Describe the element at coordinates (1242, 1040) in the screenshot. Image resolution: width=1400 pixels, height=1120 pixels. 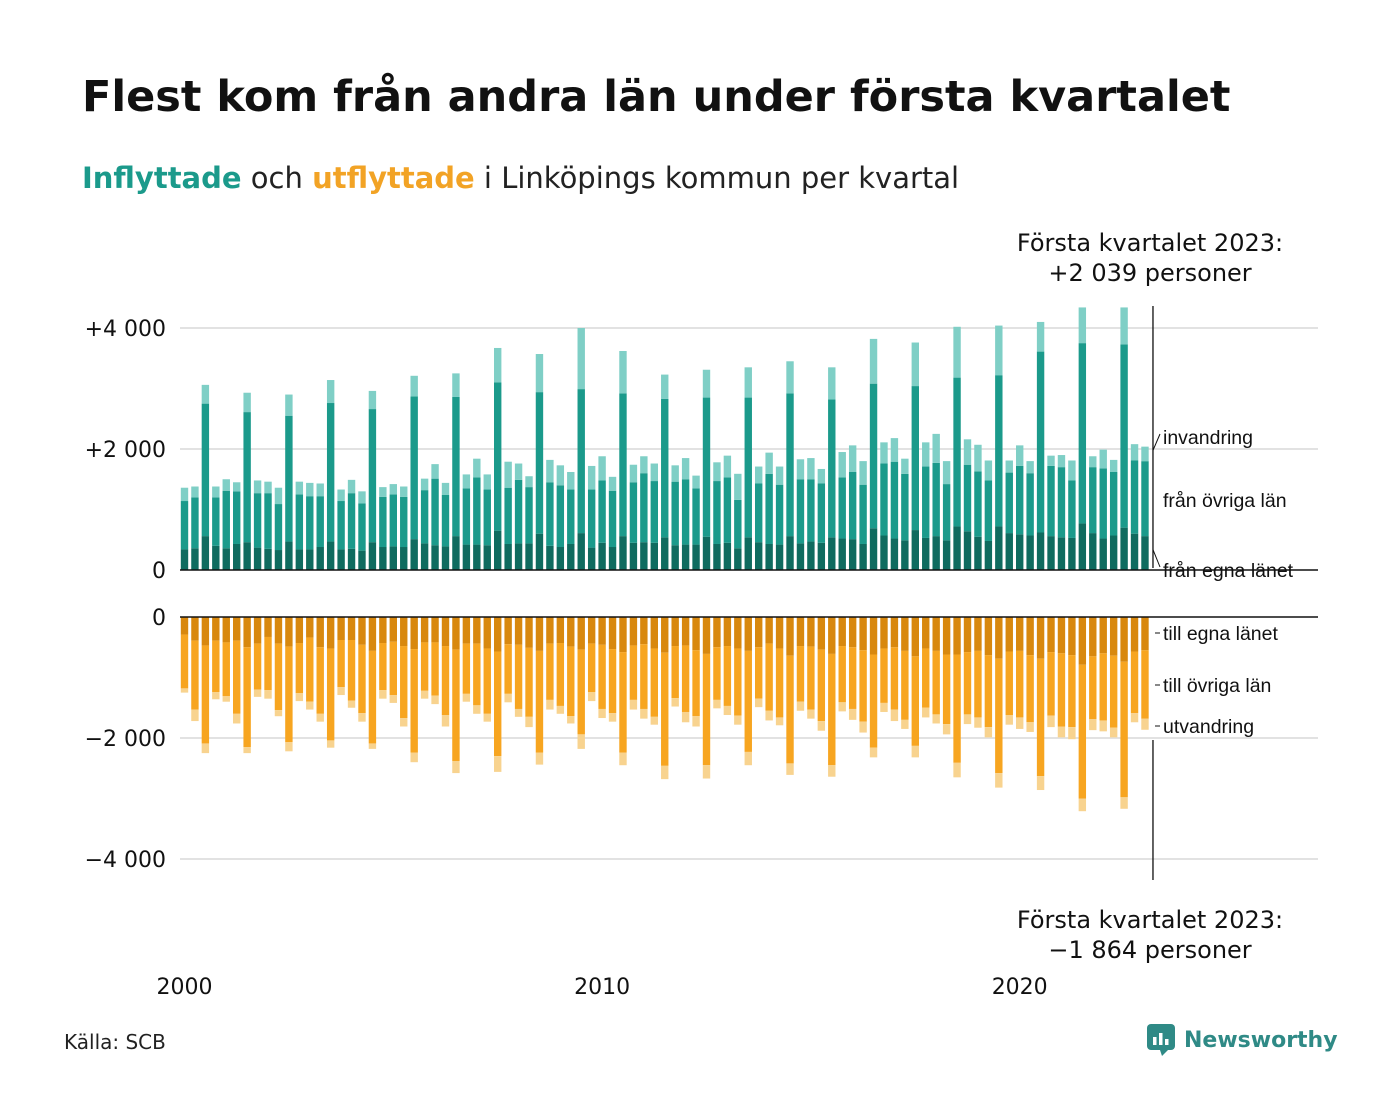
I see `newsworthy-brand: Newsworthy` at that location.